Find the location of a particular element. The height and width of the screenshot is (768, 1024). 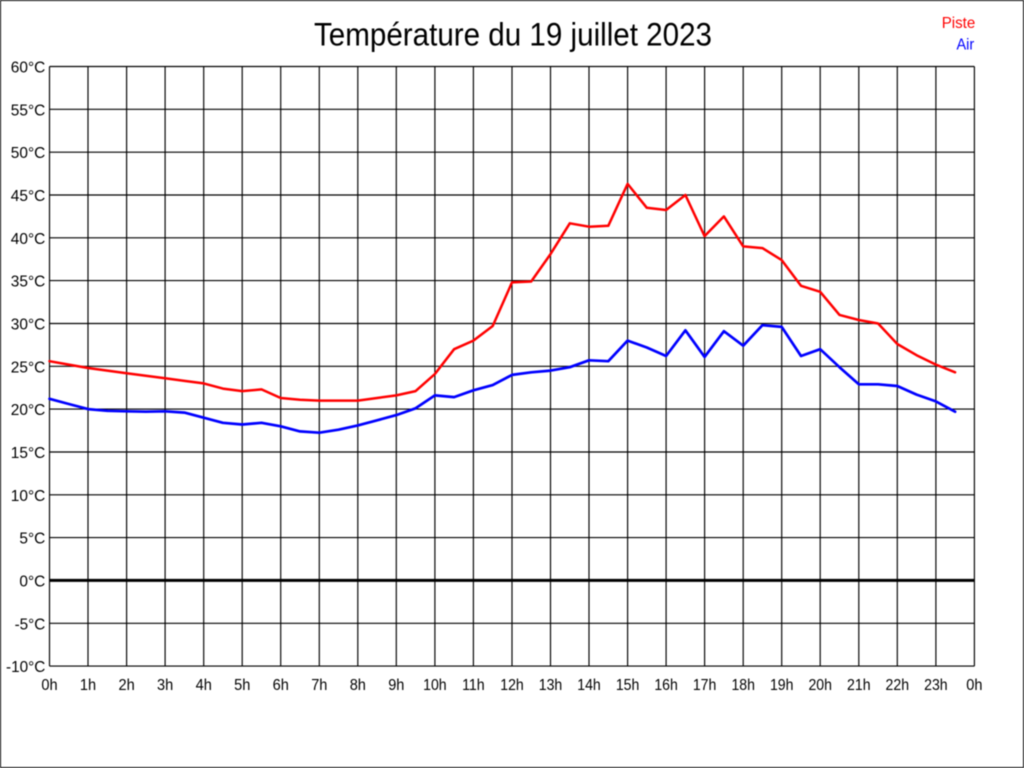

svg-text: 1h is located at coordinates (88, 685).